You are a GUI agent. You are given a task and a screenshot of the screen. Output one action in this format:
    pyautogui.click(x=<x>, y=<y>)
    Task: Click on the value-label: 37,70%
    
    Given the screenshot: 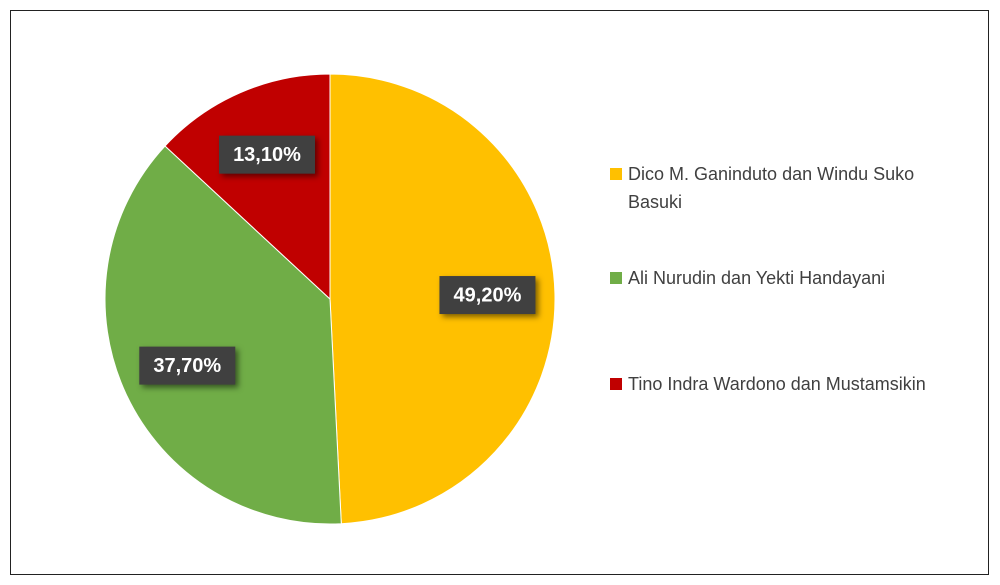 What is the action you would take?
    pyautogui.click(x=187, y=366)
    